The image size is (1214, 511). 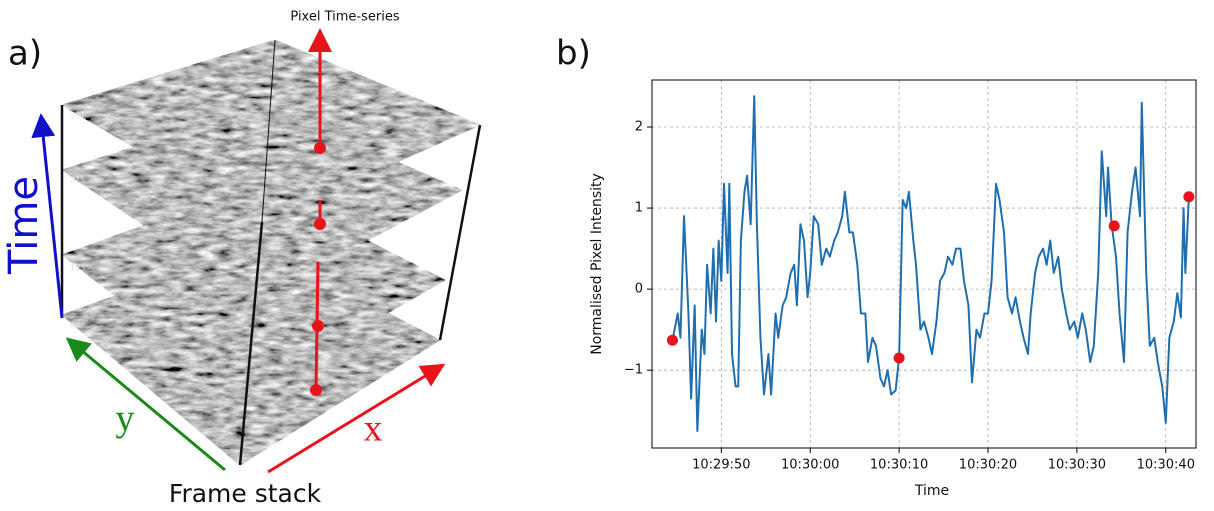 What do you see at coordinates (356, 418) in the screenshot?
I see `x-arrow` at bounding box center [356, 418].